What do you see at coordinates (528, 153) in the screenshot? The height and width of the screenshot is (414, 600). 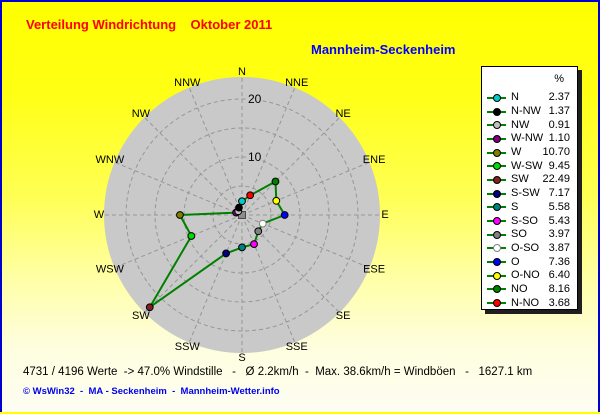 I see `legend-row-W: W 10.70` at bounding box center [528, 153].